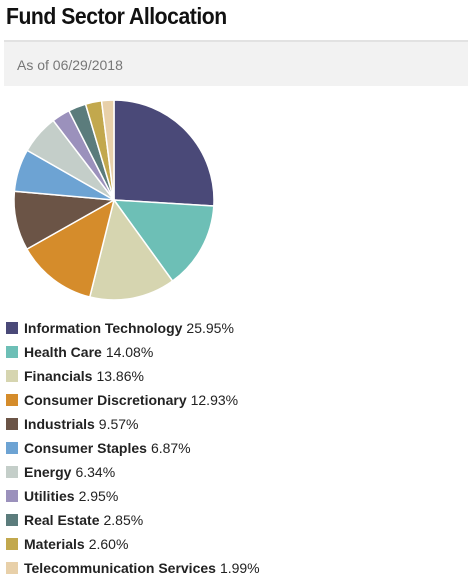  What do you see at coordinates (85, 448) in the screenshot?
I see `legend-label: Consumer Staples` at bounding box center [85, 448].